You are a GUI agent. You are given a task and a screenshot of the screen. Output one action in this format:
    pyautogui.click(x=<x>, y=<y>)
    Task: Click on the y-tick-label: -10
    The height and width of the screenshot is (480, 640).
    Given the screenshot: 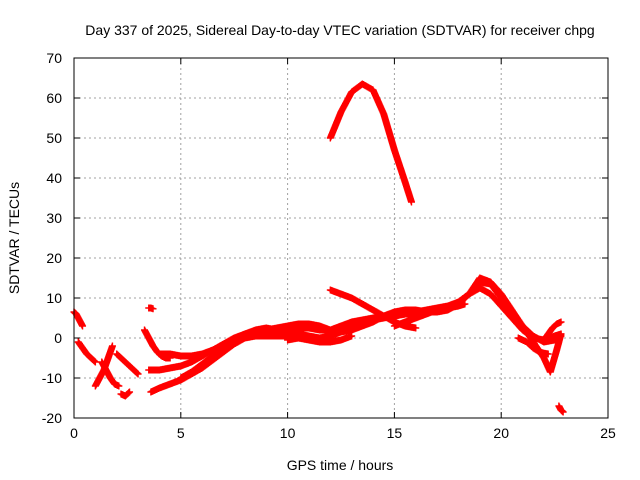 What is the action you would take?
    pyautogui.click(x=52, y=378)
    